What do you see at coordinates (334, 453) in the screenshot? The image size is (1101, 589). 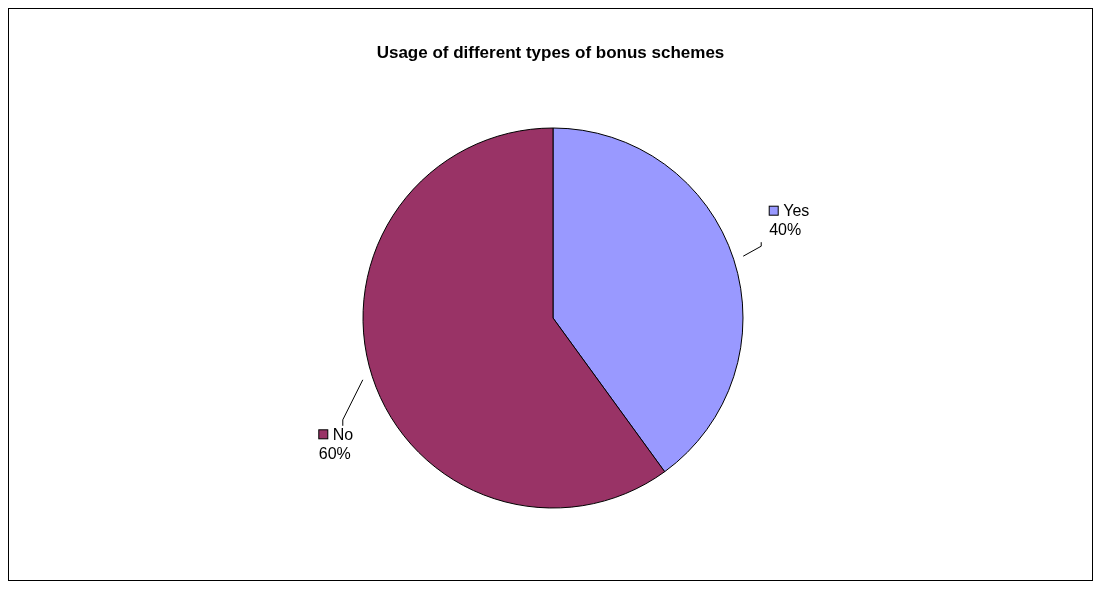 I see `data-label: 60%` at bounding box center [334, 453].